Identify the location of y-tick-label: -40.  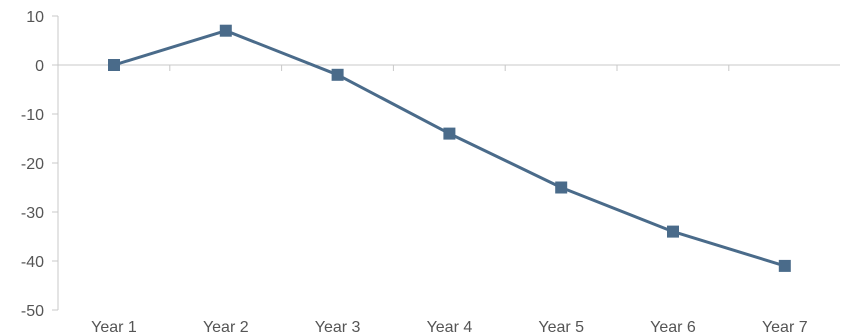
(32, 262).